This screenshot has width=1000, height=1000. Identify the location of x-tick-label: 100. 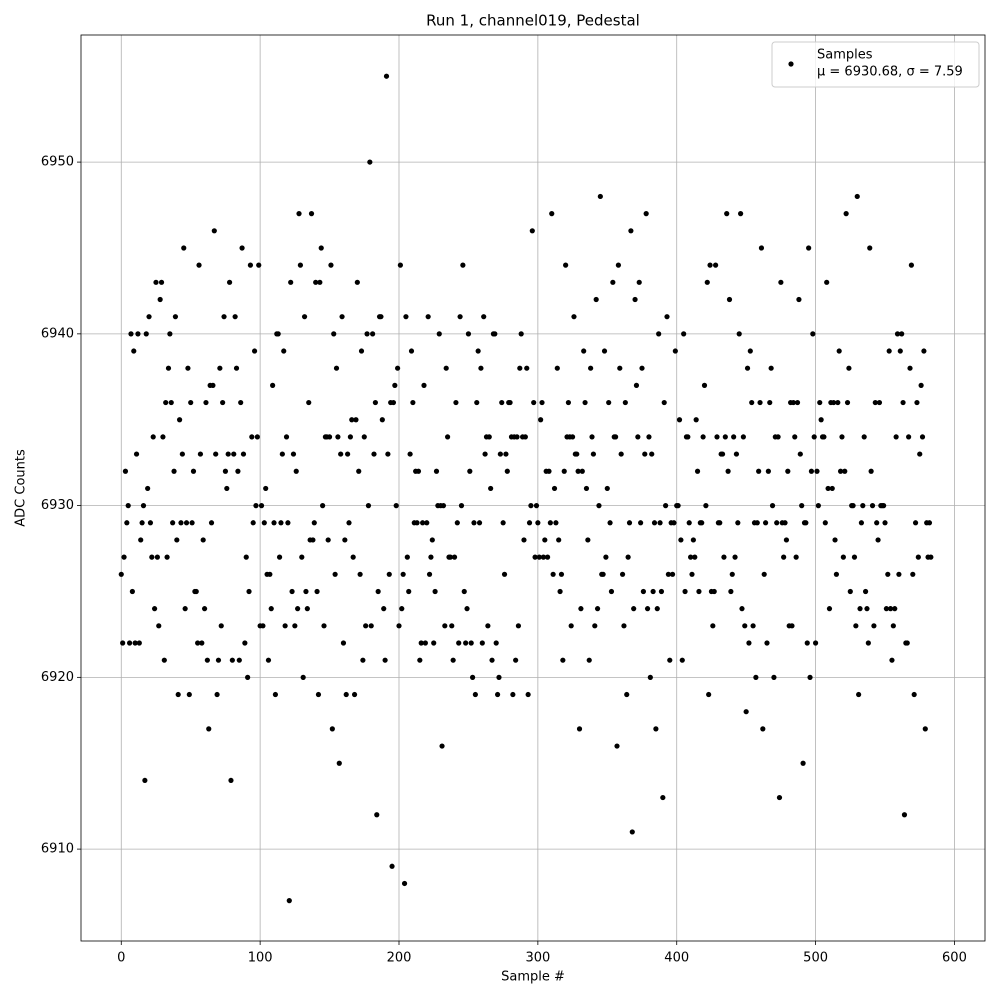
(260, 958).